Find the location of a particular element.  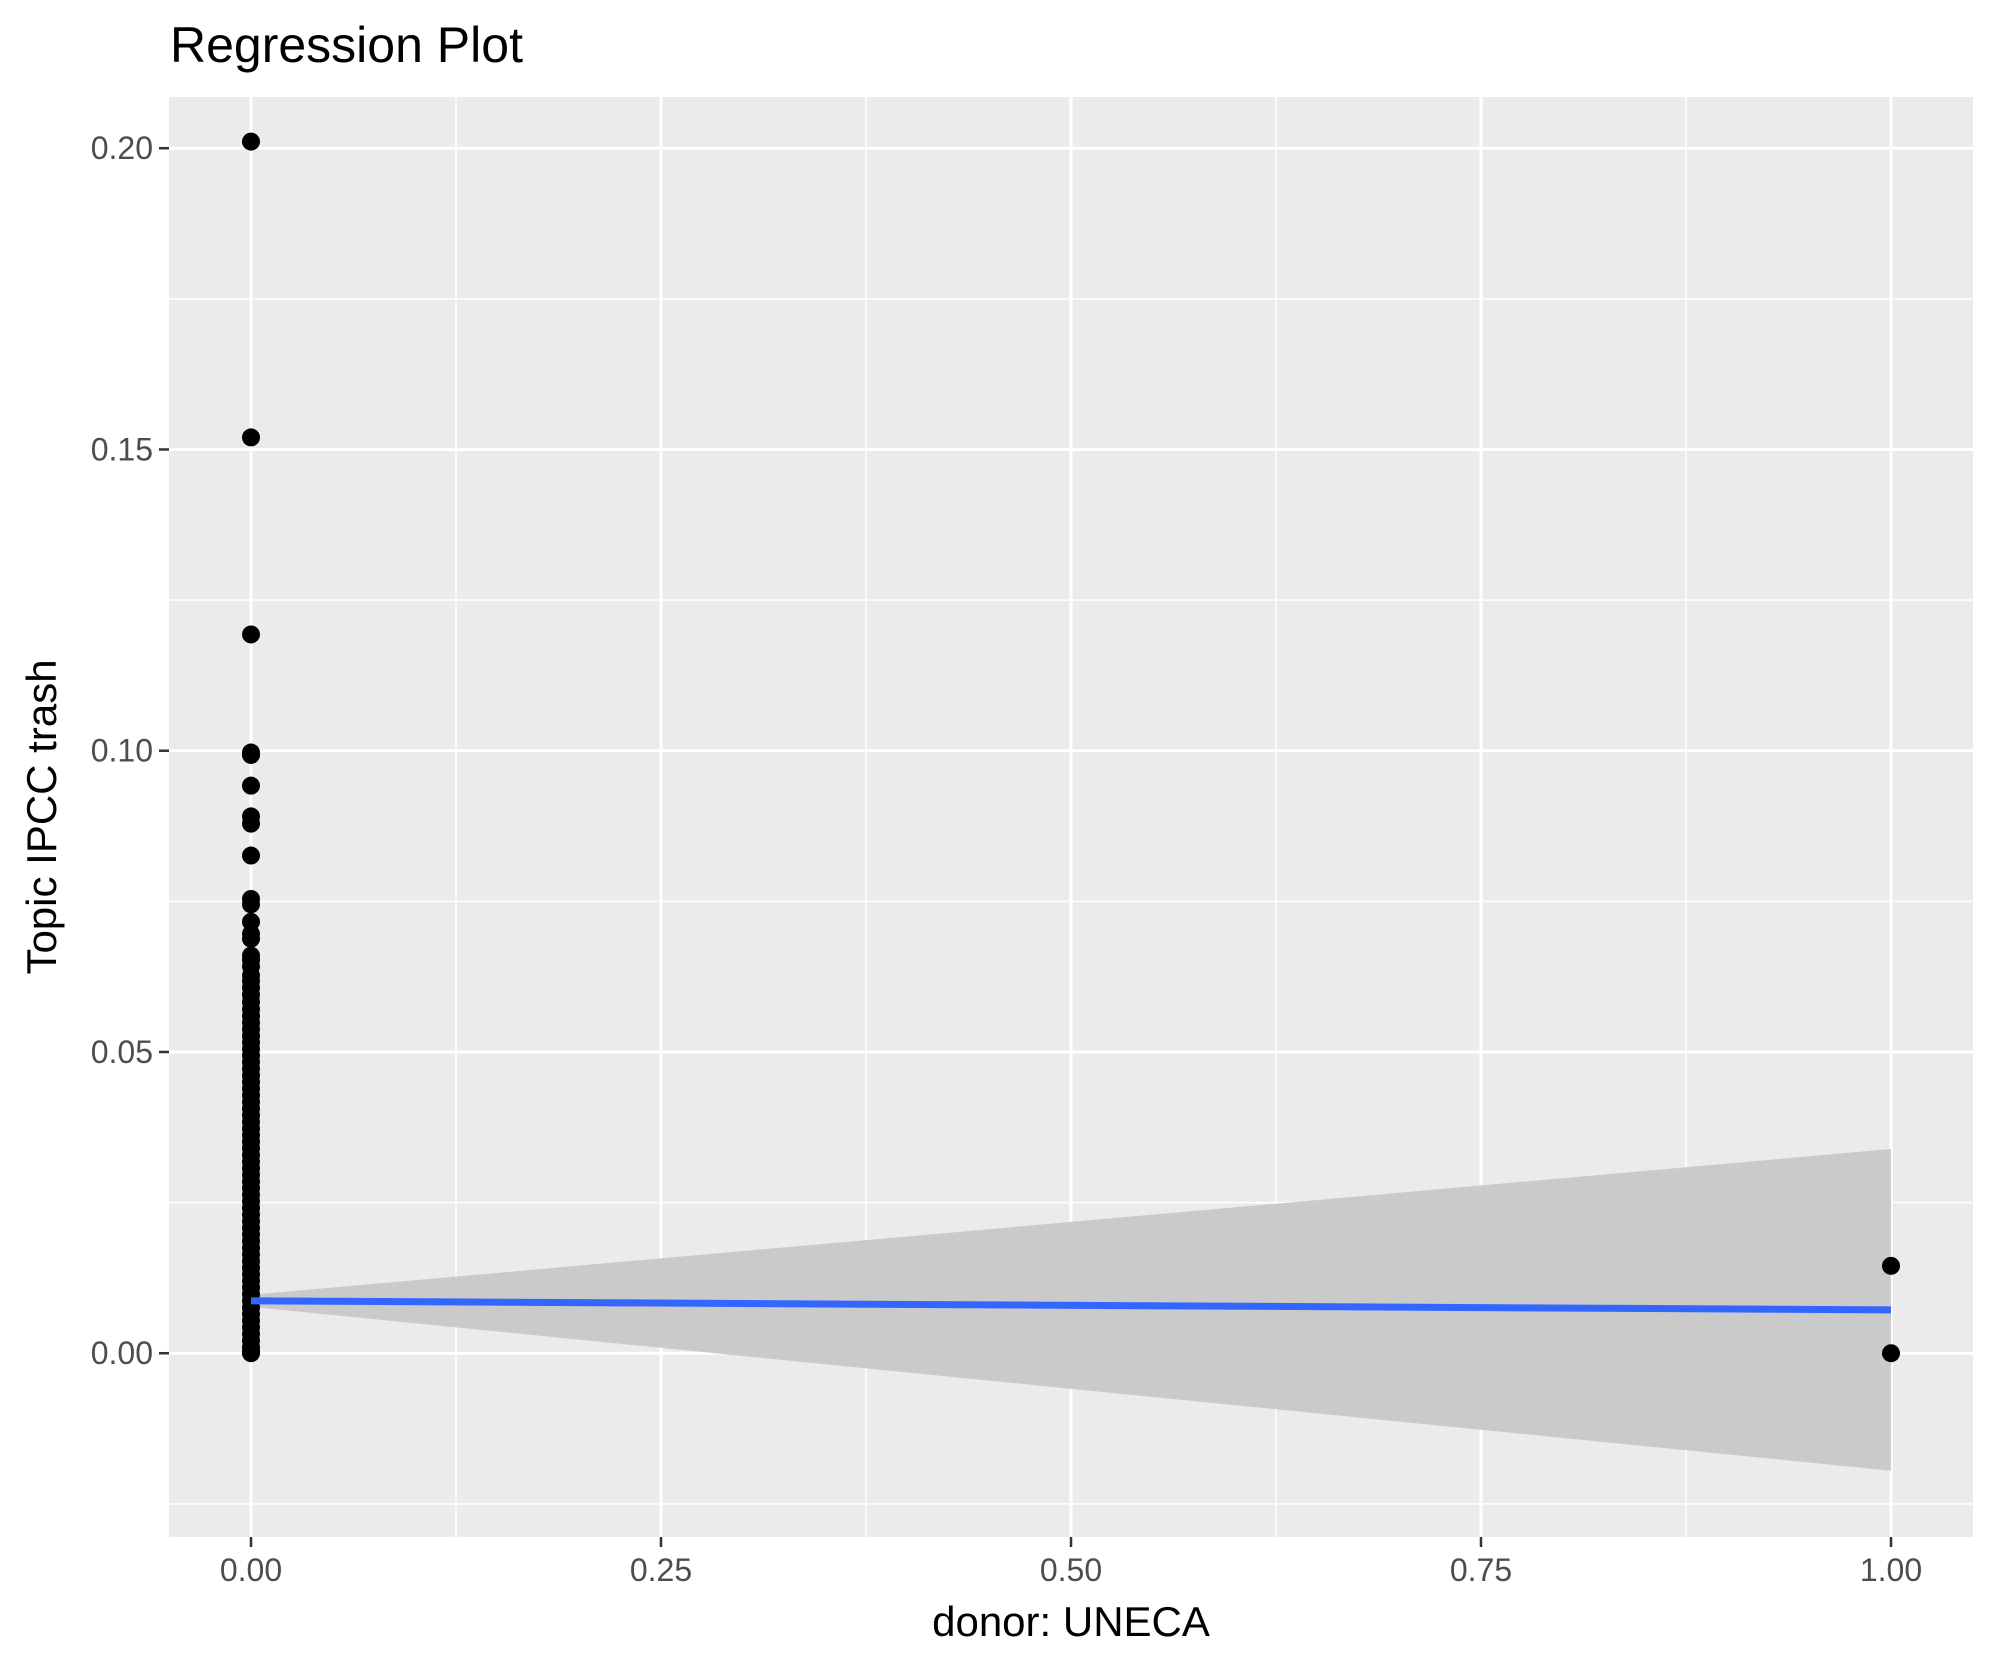

regression-line-layer is located at coordinates (1071, 1305).